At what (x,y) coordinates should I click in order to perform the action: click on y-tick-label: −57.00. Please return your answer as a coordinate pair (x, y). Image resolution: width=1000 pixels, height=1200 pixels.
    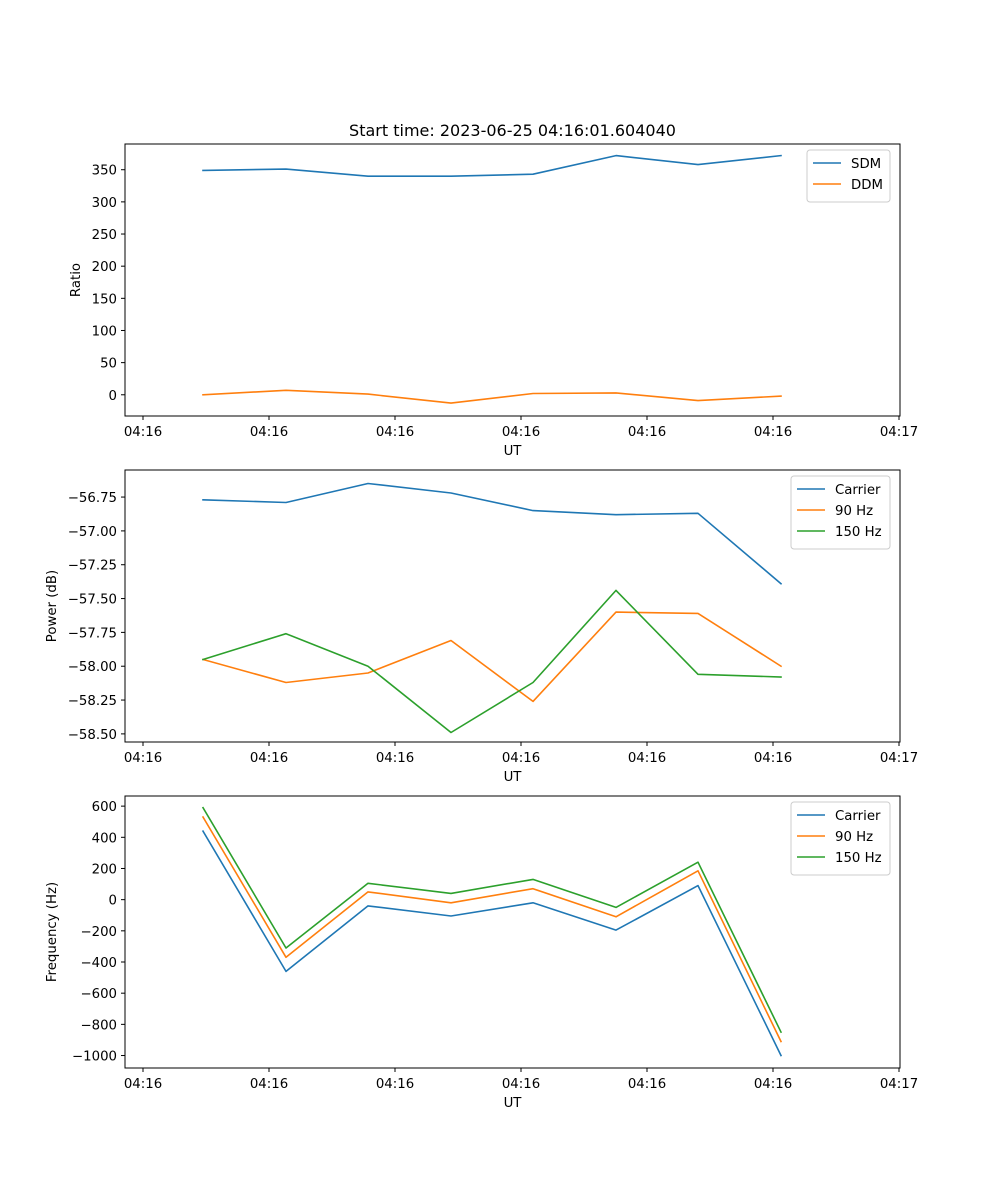
    Looking at the image, I should click on (92, 532).